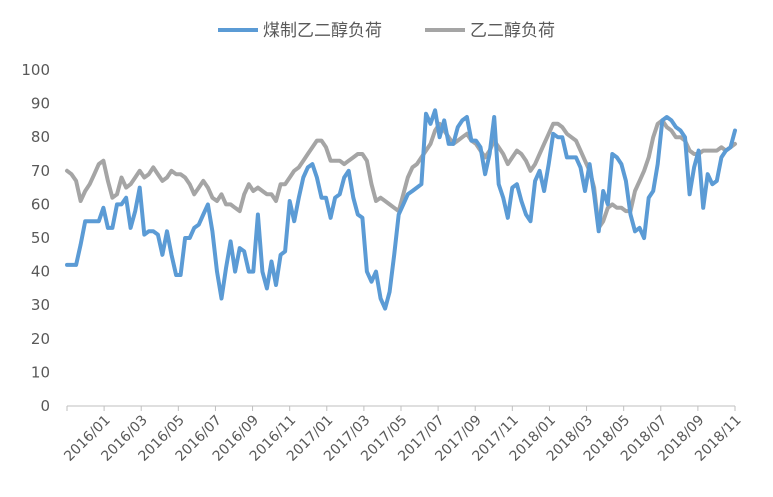 This screenshot has height=497, width=773. Describe the element at coordinates (322, 31) in the screenshot. I see `legend-label: 煤制乙二醇负荷` at that location.